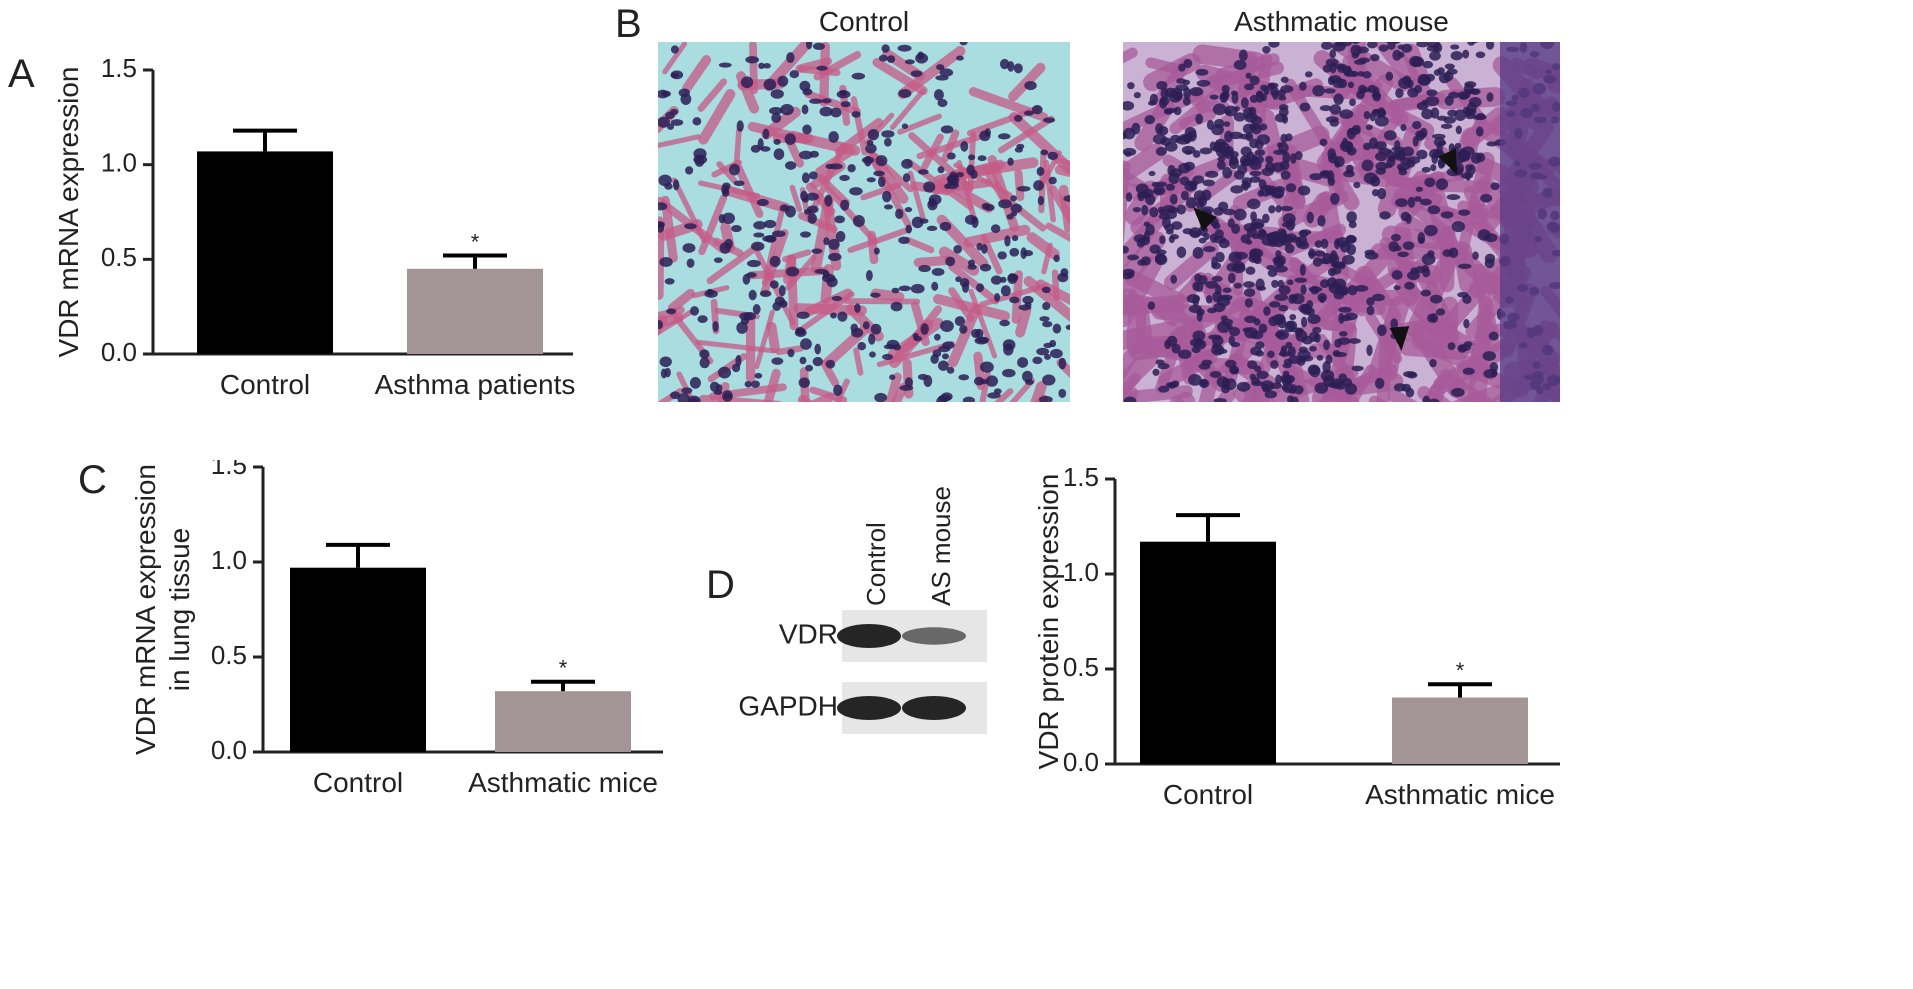 This screenshot has width=1913, height=989. What do you see at coordinates (1048, 622) in the screenshot?
I see `y-axis-label: VDR protein expression` at bounding box center [1048, 622].